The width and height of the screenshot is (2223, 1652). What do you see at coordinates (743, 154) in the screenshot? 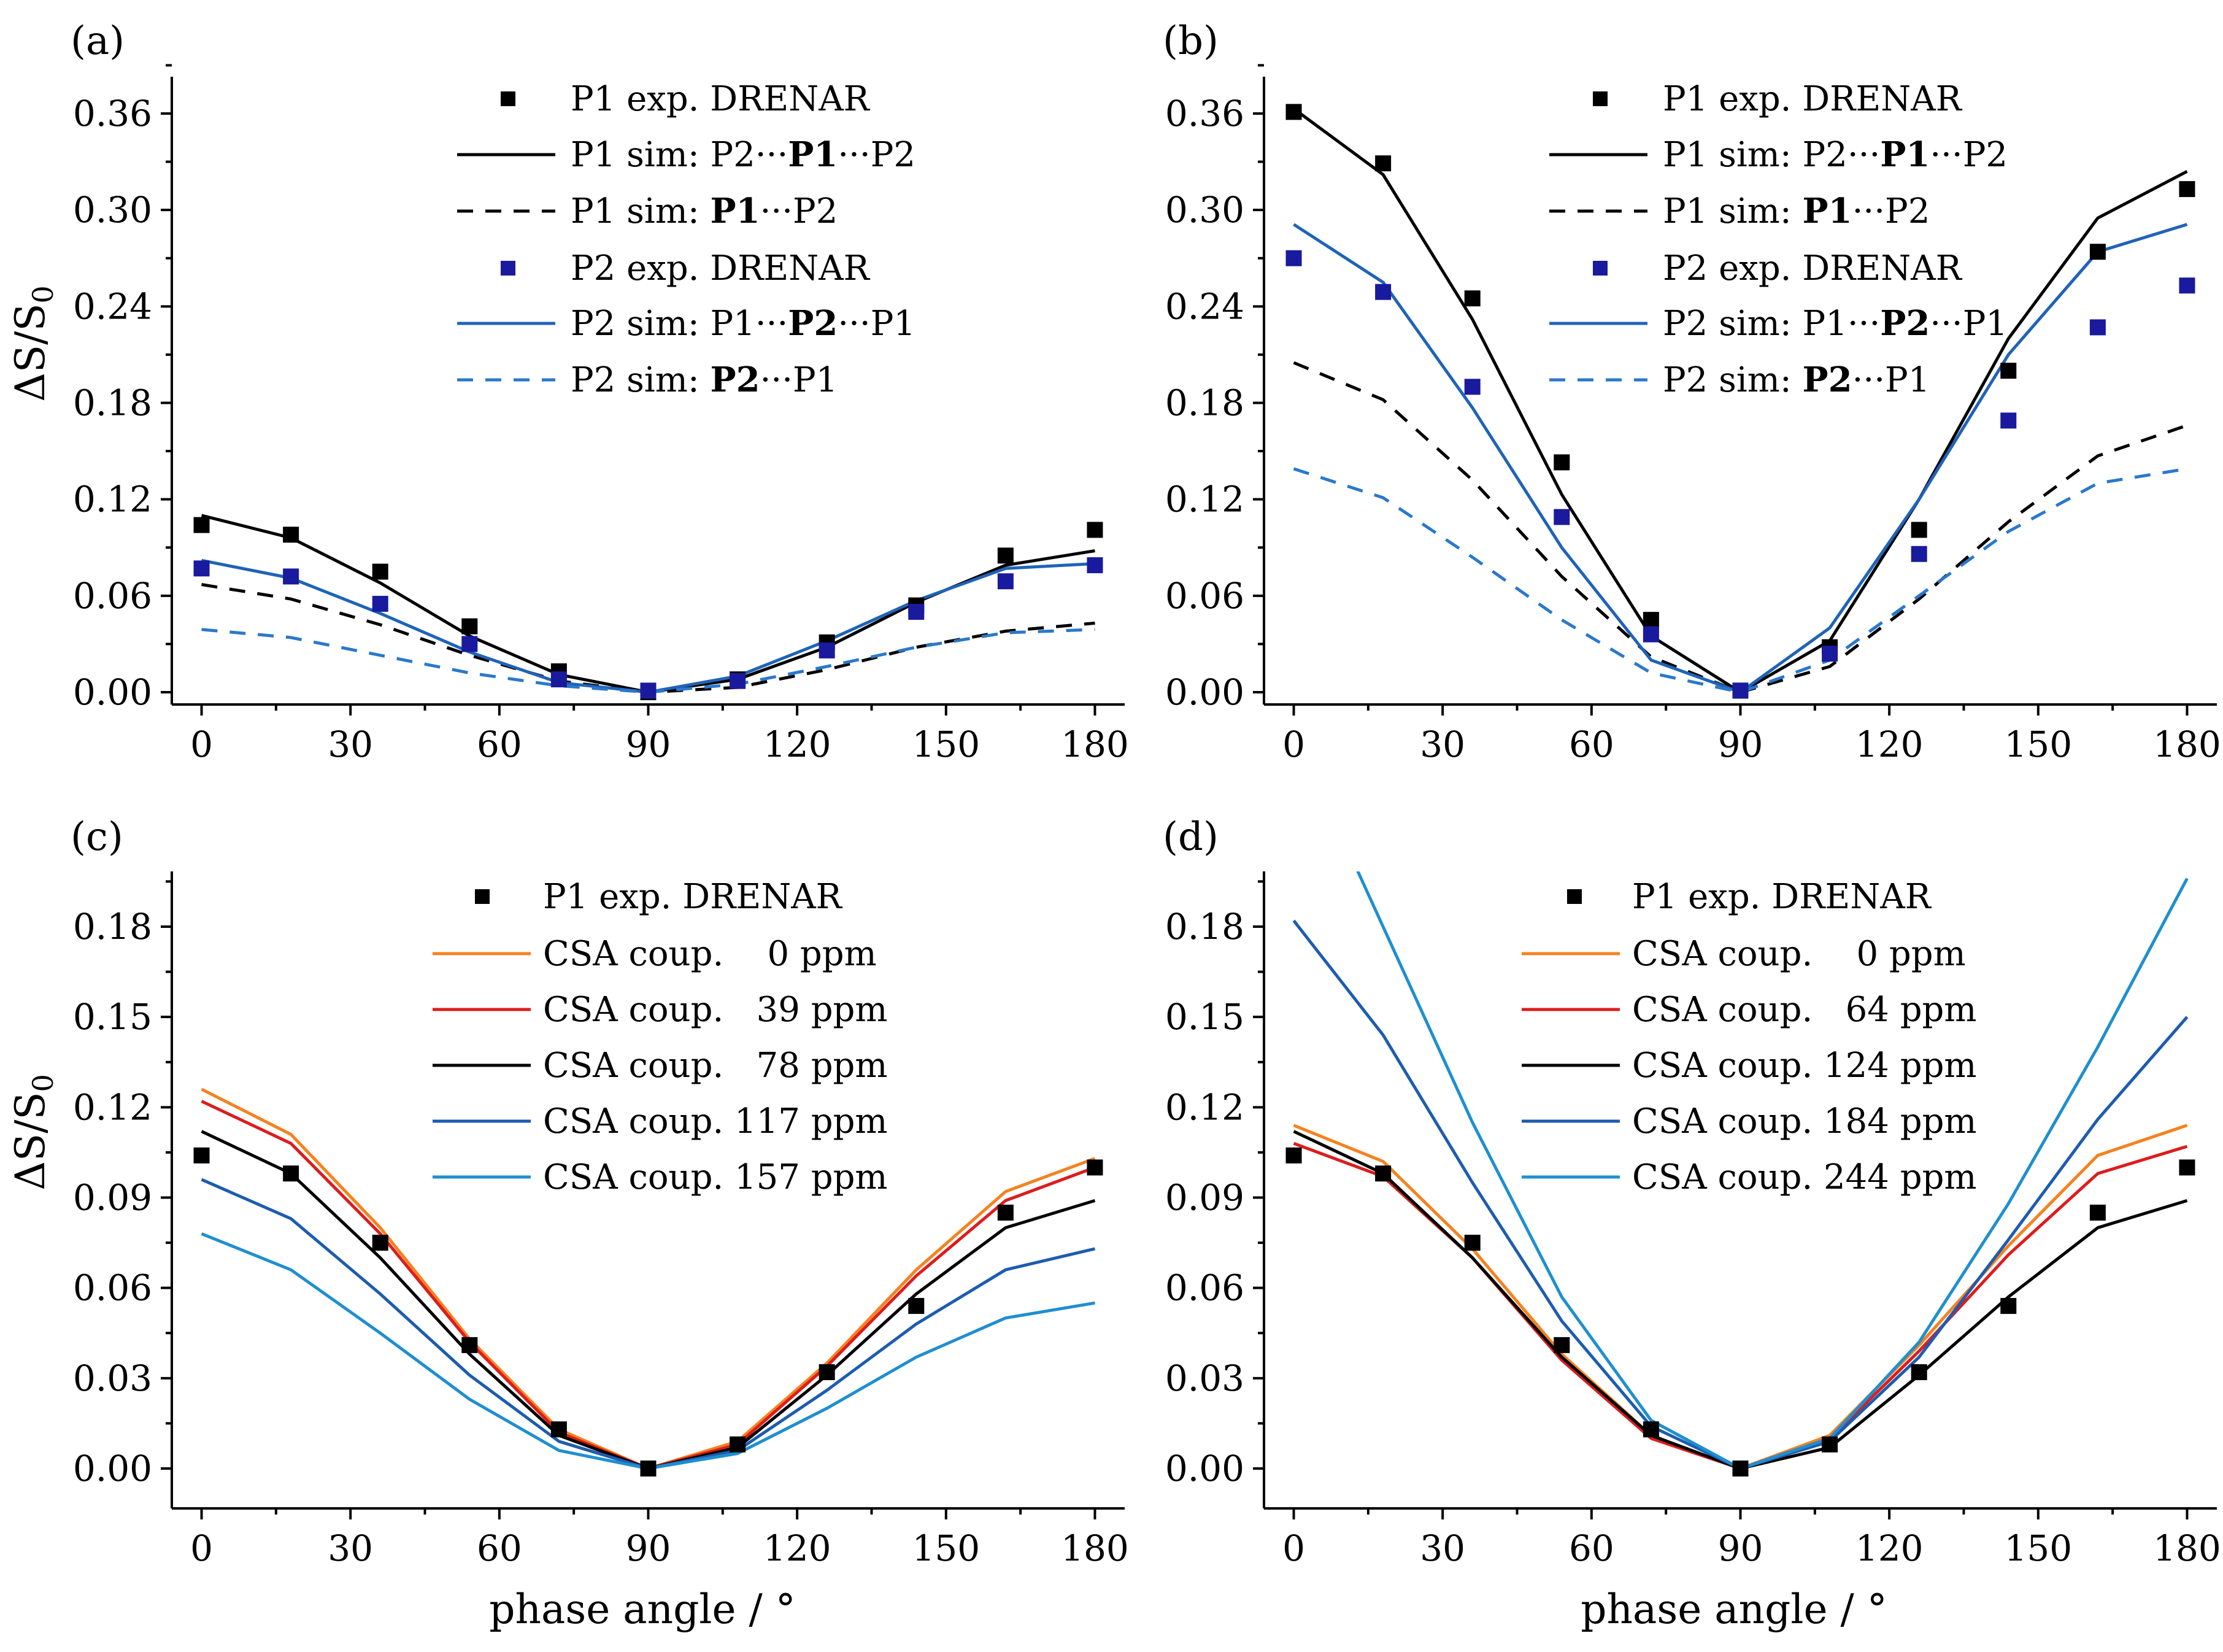
I see `legend-a-text-p1simA: P1 sim: P2···P1···P2` at bounding box center [743, 154].